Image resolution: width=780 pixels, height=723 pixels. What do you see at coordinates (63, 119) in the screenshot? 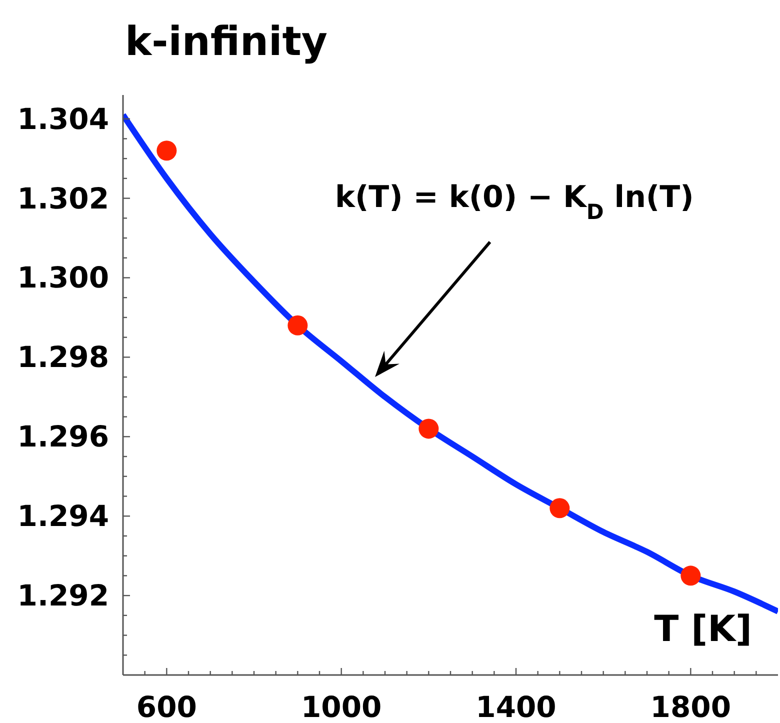
I see `y-tick-label: 1.304` at bounding box center [63, 119].